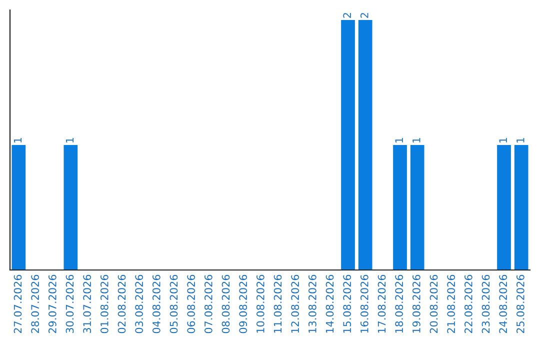  Describe the element at coordinates (278, 303) in the screenshot. I see `x-tick-label: 11.08.2026` at that location.